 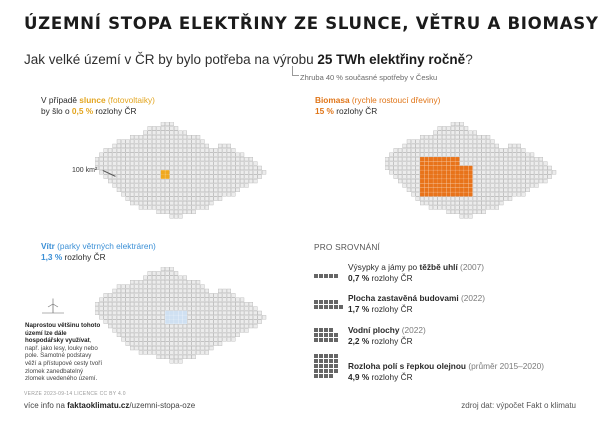 I want to click on buildings-label-bold: Plocha zastavěná budovami, so click(x=403, y=298).